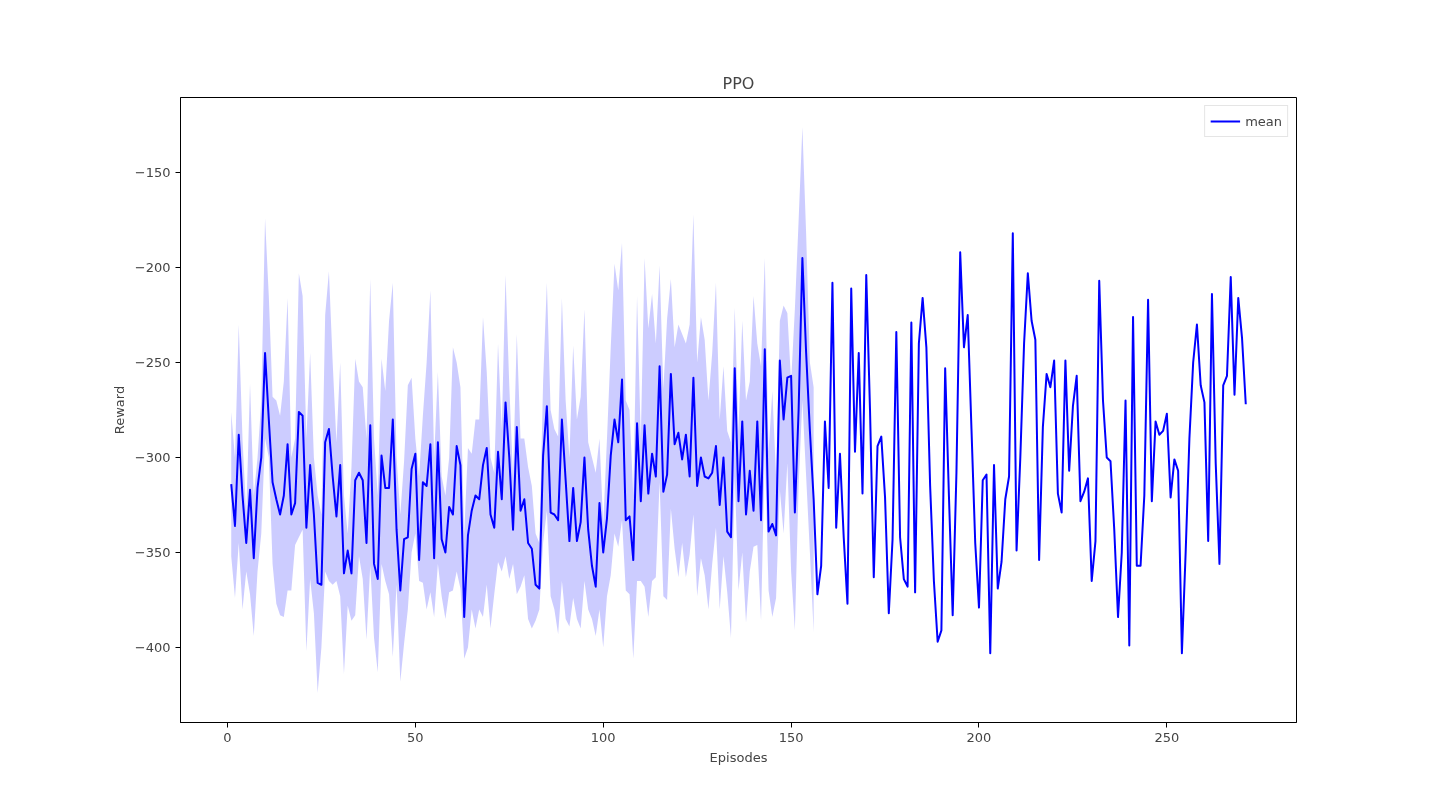 This screenshot has width=1440, height=811. I want to click on x-tick-label: 50, so click(415, 737).